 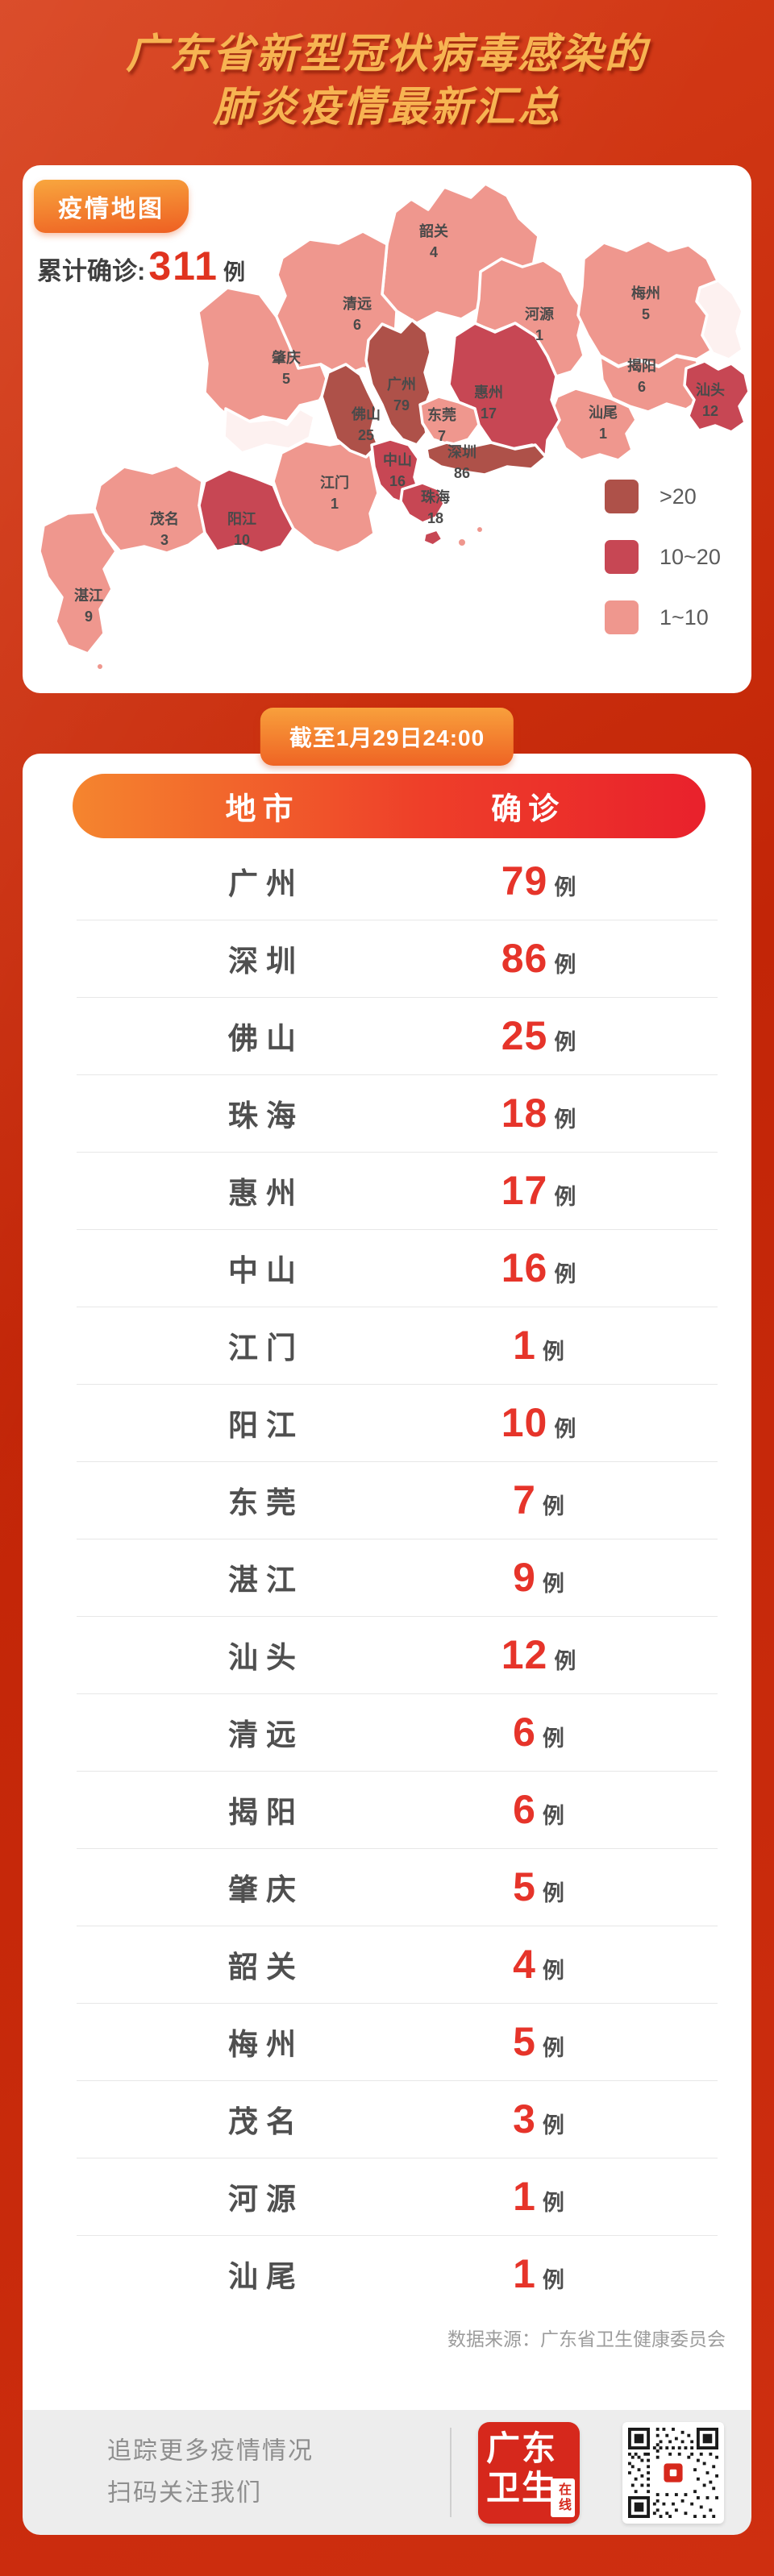 I want to click on map-region-name: 广州, so click(x=401, y=384).